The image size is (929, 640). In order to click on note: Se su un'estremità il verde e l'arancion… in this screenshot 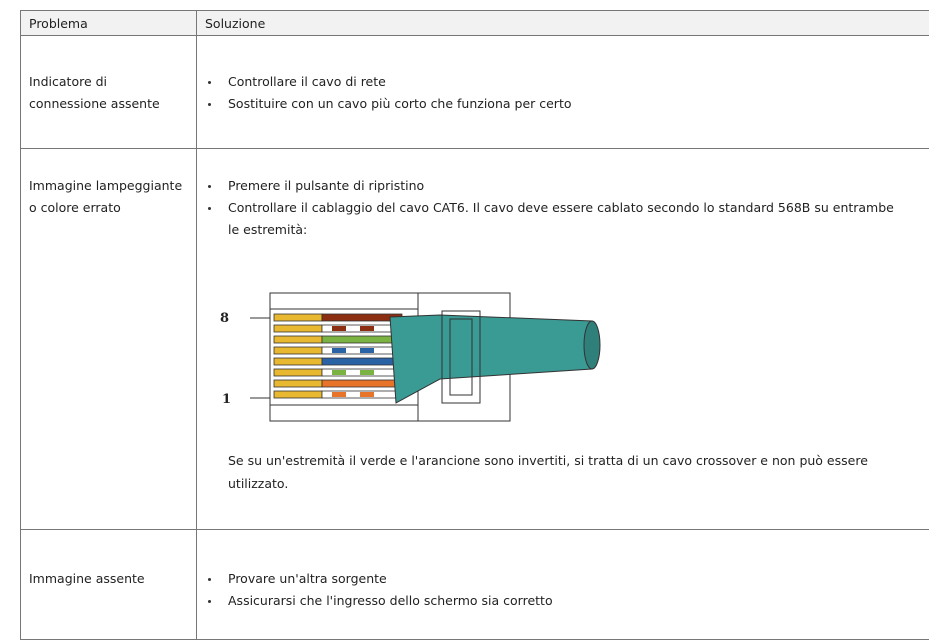, I will do `click(573, 472)`.